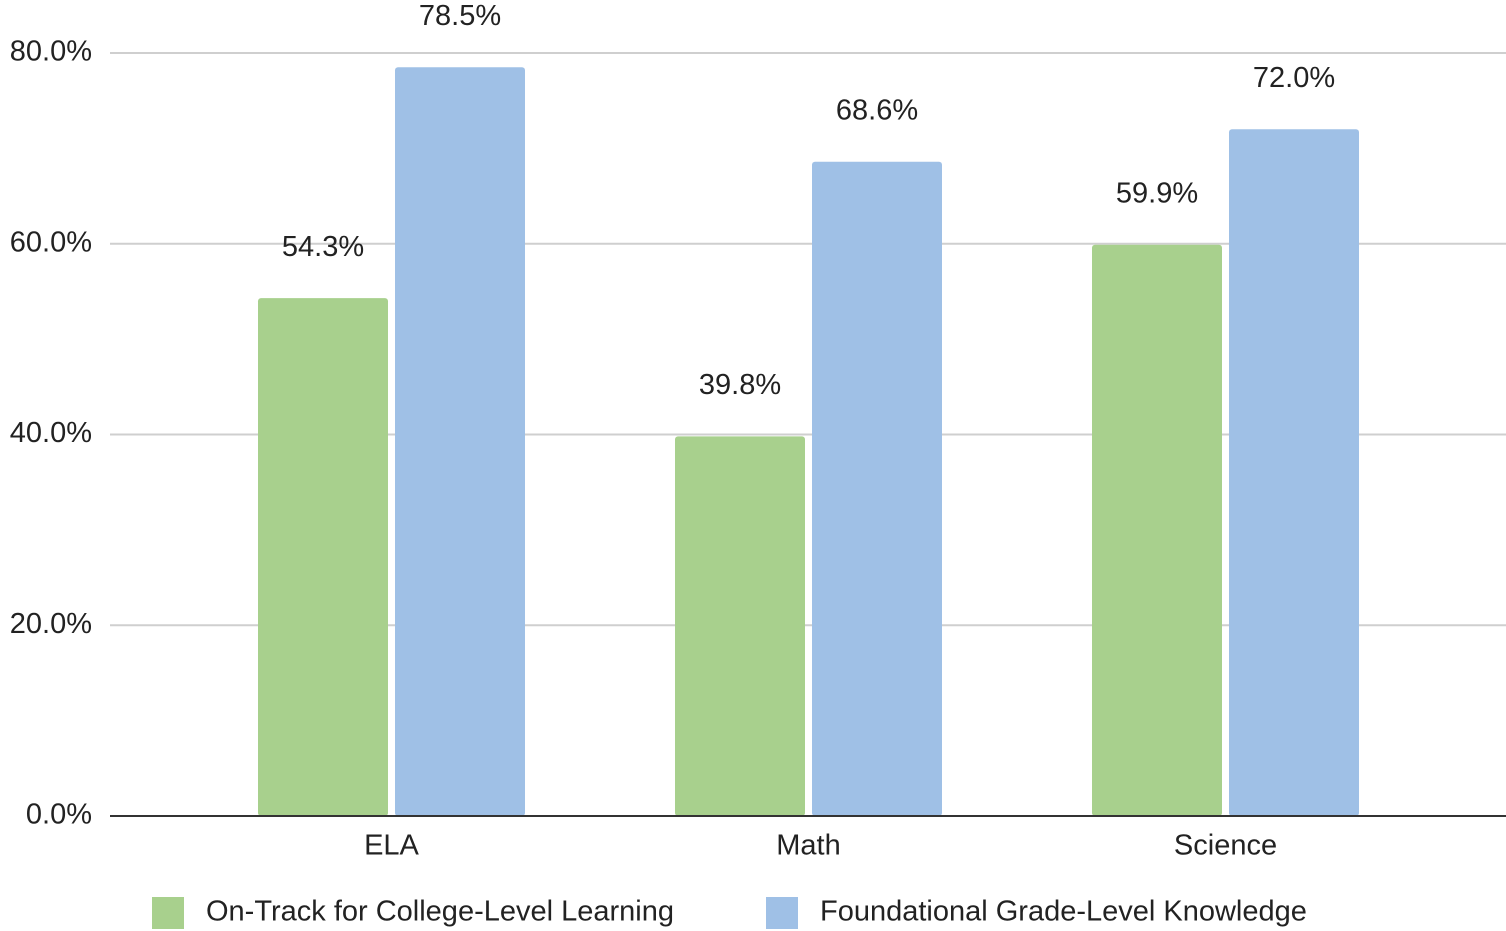 The height and width of the screenshot is (931, 1506). Describe the element at coordinates (51, 52) in the screenshot. I see `y-tick-label: 80.0%` at that location.